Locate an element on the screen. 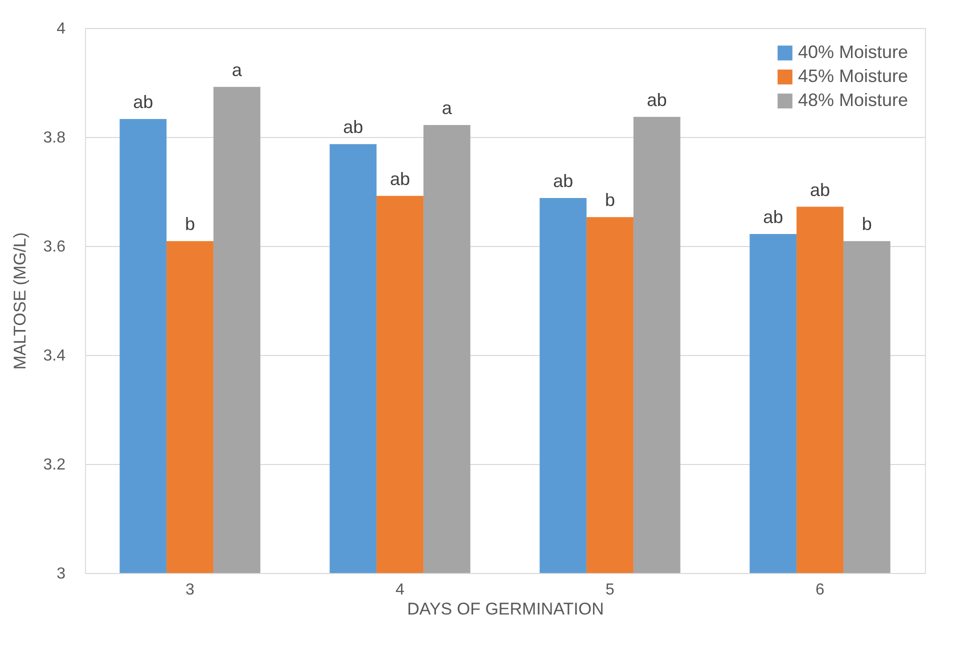 The width and height of the screenshot is (965, 654). y-tick-label: 3.8 is located at coordinates (54, 138).